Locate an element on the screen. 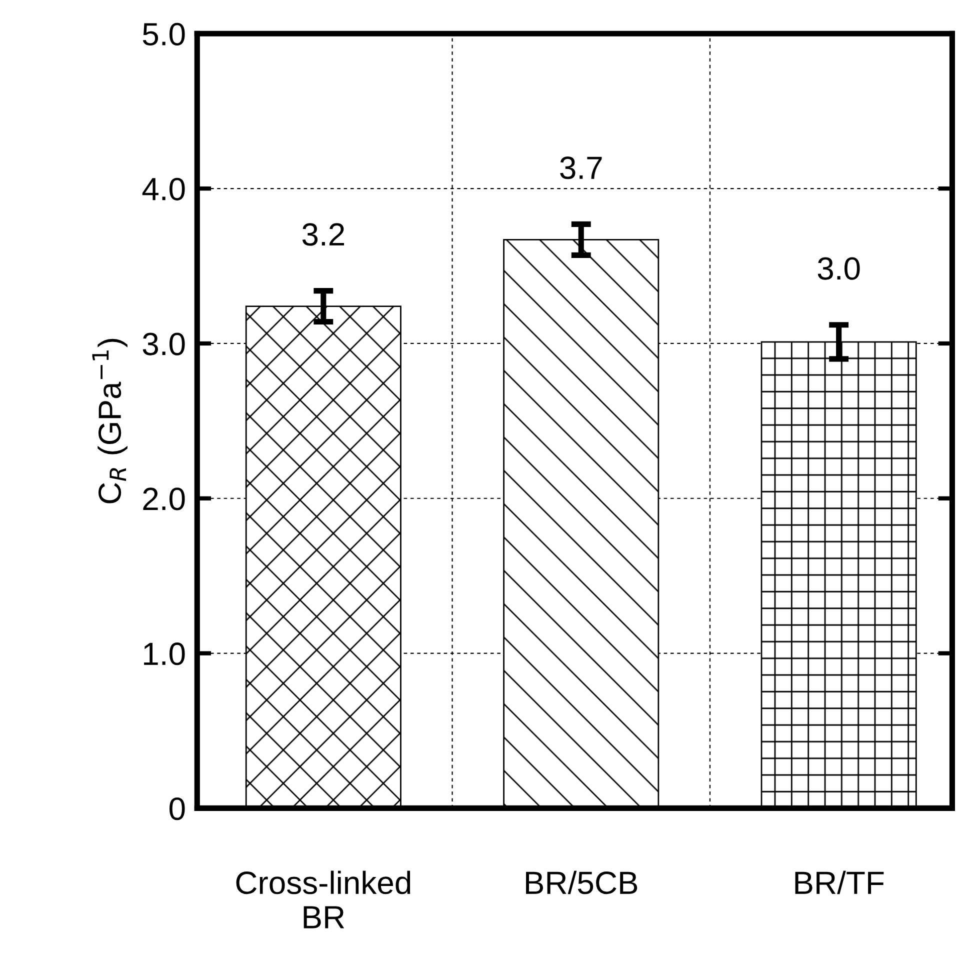 The image size is (957, 961). y-axis-title: C$_{R}$ (GPa$^{−1}$) is located at coordinates (110, 421).